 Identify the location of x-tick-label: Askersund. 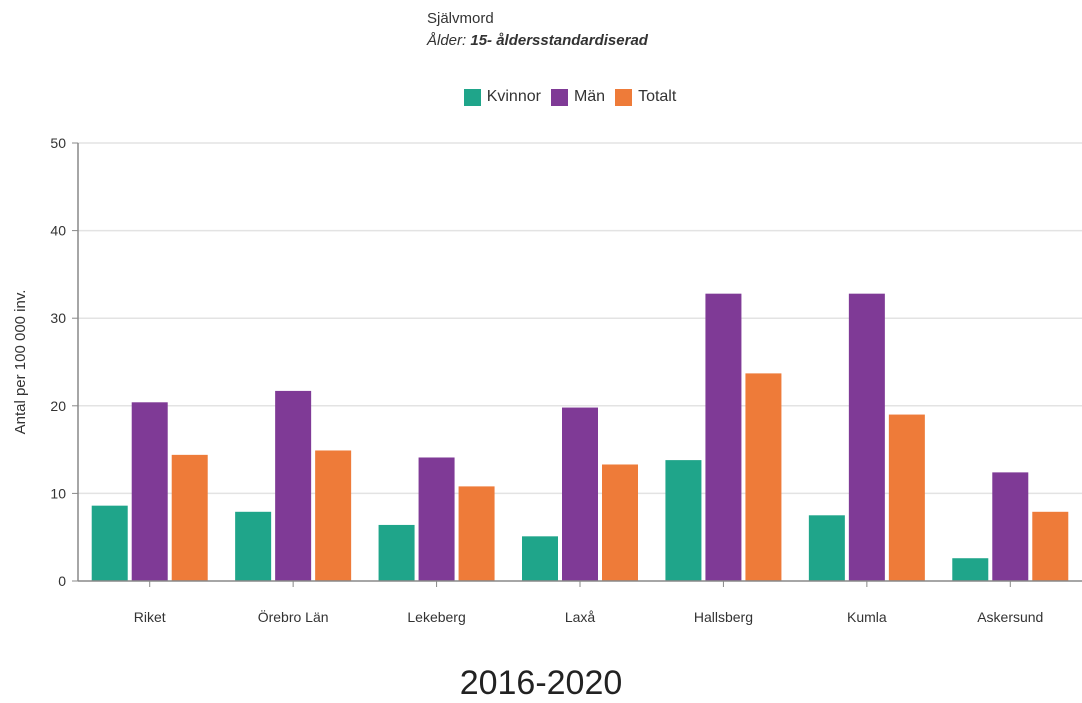
(1010, 617).